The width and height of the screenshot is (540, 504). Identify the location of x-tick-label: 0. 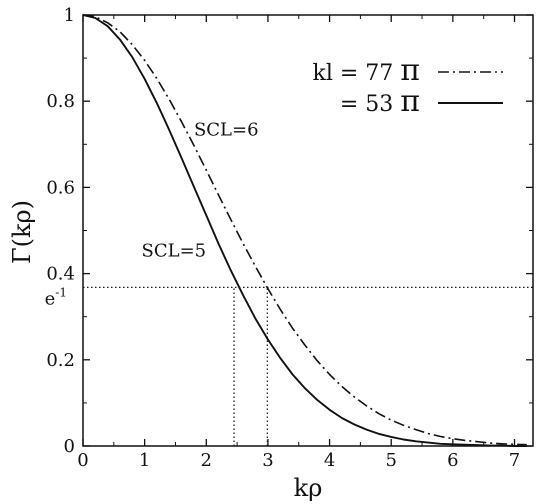
(82, 460).